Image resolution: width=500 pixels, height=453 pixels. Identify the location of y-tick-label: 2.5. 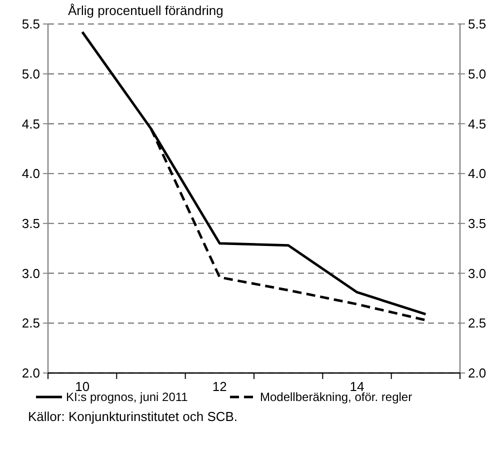
(31, 323).